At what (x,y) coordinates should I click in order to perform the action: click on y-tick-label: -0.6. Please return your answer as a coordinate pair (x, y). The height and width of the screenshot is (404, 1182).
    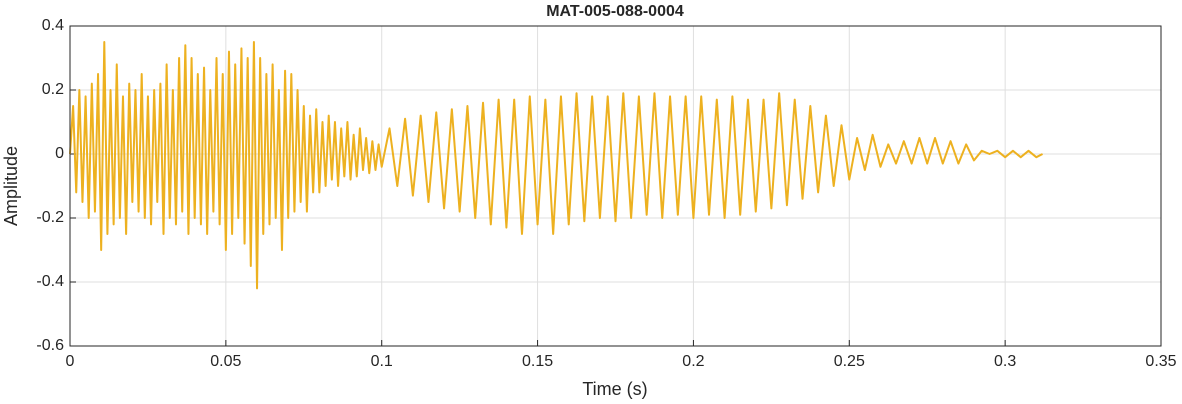
    Looking at the image, I should click on (50, 345).